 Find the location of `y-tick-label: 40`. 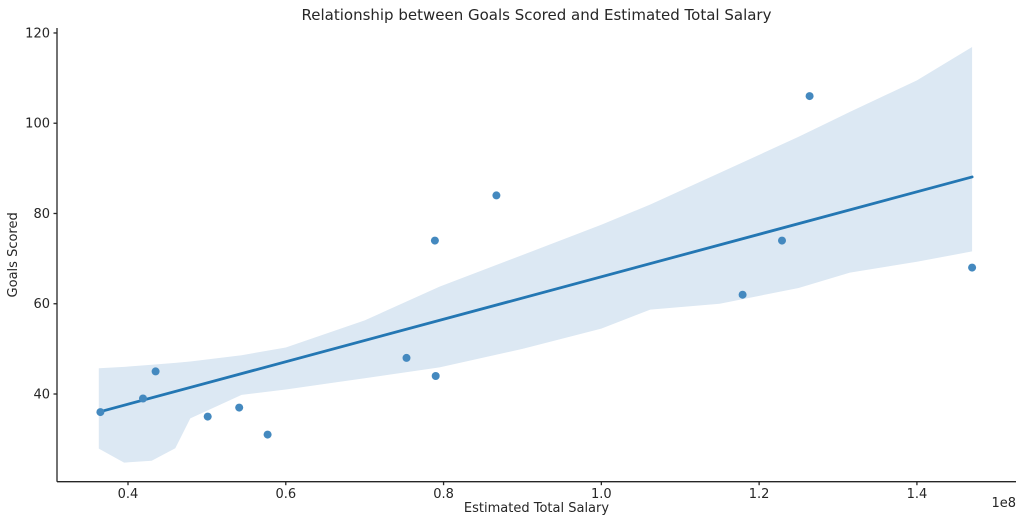

y-tick-label: 40 is located at coordinates (41, 395).